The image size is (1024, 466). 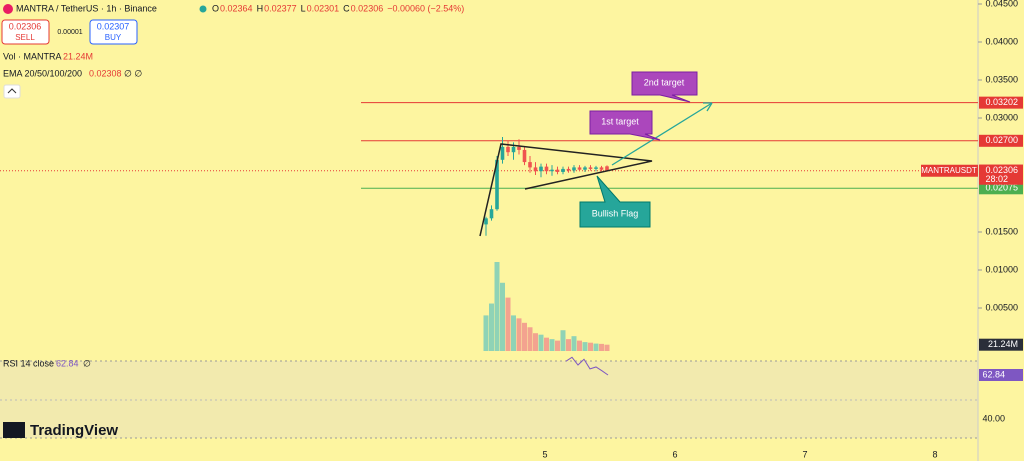 What do you see at coordinates (804, 454) in the screenshot?
I see `time-label: 7` at bounding box center [804, 454].